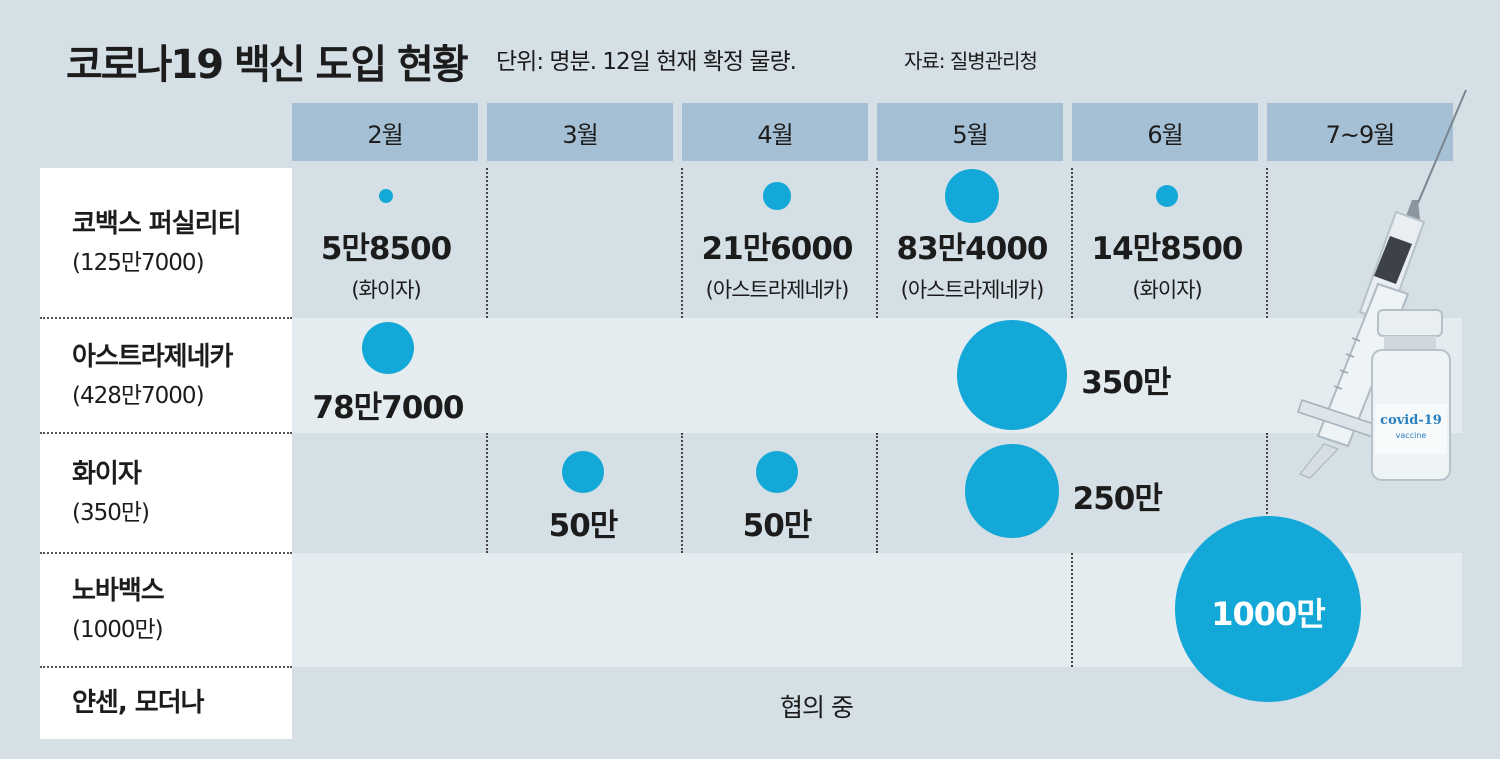 Image resolution: width=1500 pixels, height=759 pixels. I want to click on month-header-mar: 3월, so click(580, 132).